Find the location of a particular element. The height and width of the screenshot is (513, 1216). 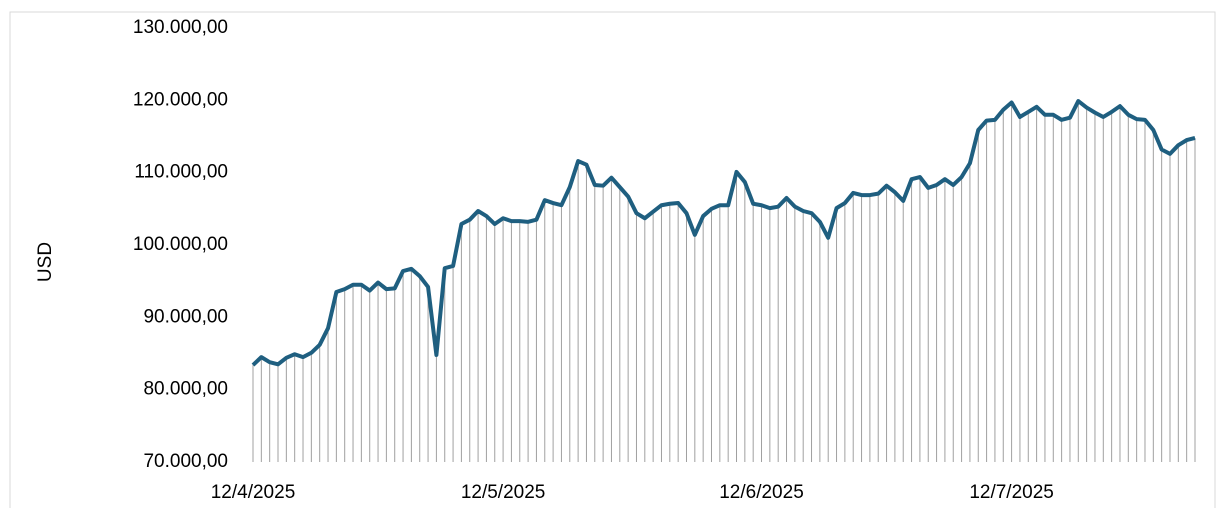

y-axis-label: USD is located at coordinates (45, 262).